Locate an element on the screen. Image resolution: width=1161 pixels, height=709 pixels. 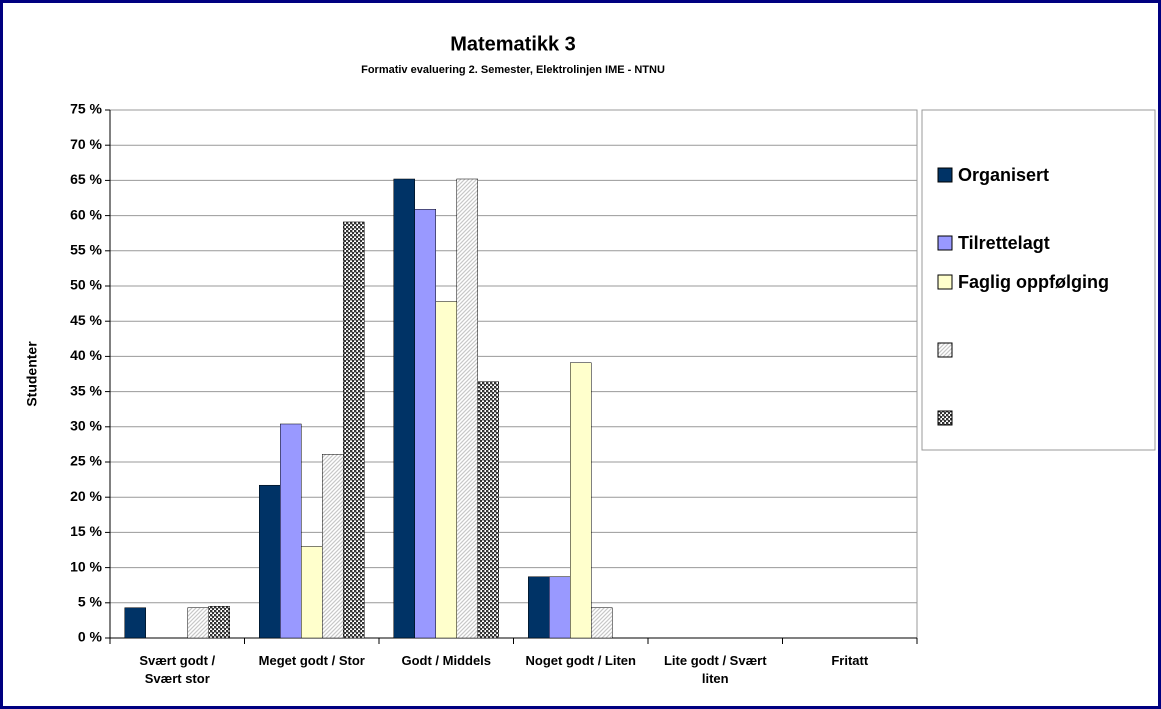
y-tick-label: 15 % is located at coordinates (86, 531).